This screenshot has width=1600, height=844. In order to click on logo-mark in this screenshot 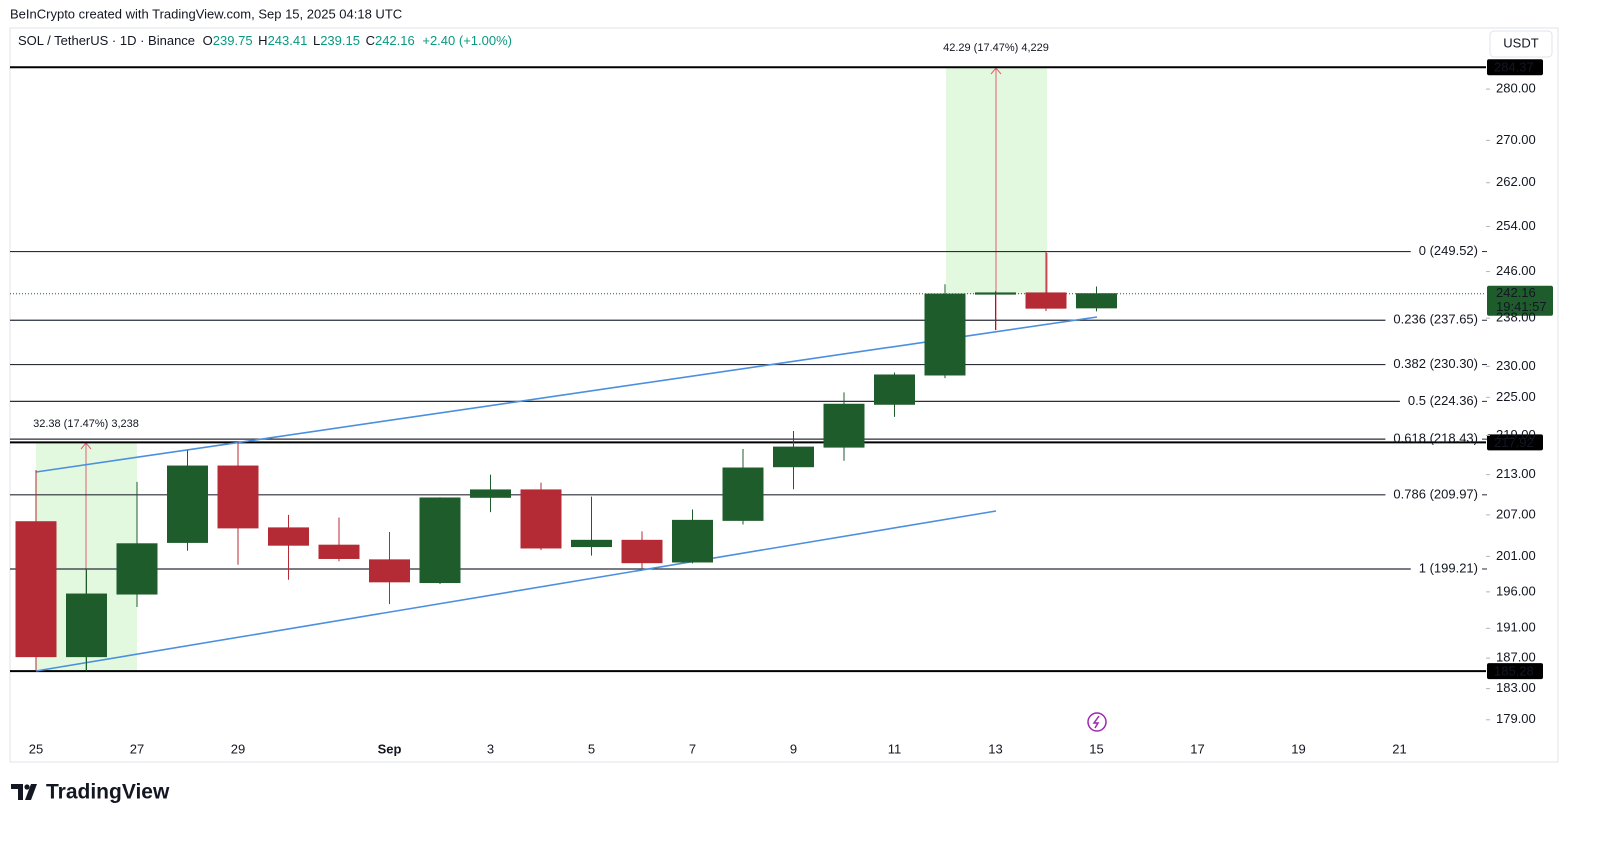, I will do `click(24, 792)`.